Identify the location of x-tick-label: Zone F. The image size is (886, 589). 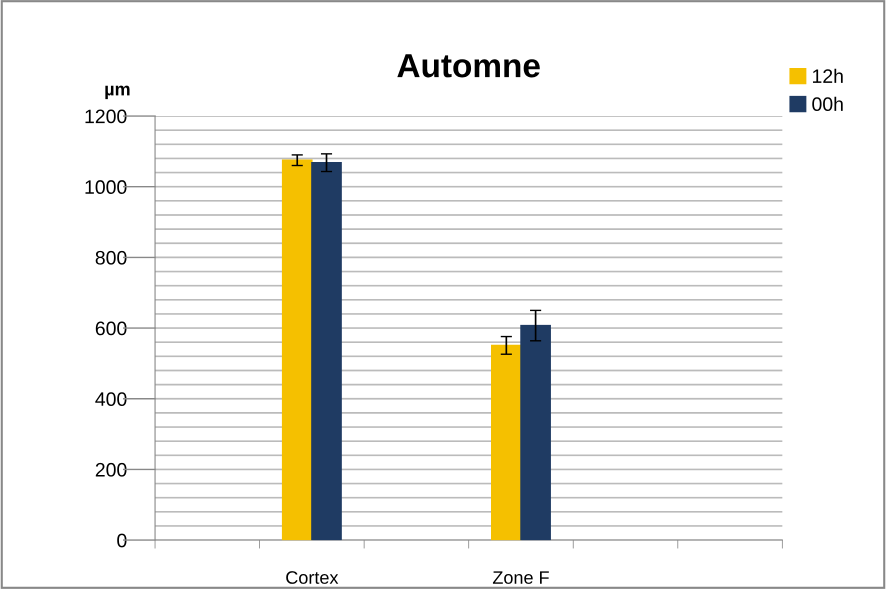
(520, 577).